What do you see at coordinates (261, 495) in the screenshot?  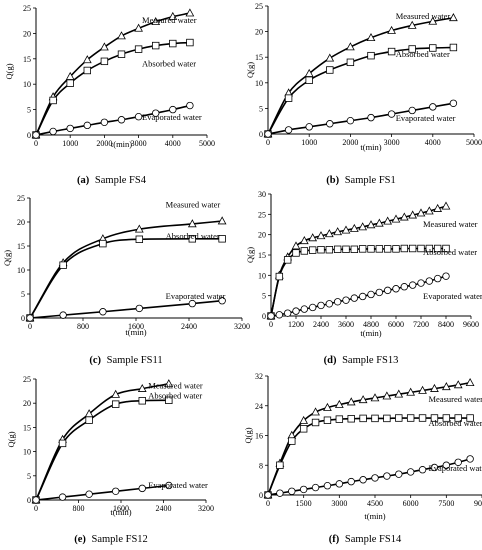 I see `y-tick-label: 0` at bounding box center [261, 495].